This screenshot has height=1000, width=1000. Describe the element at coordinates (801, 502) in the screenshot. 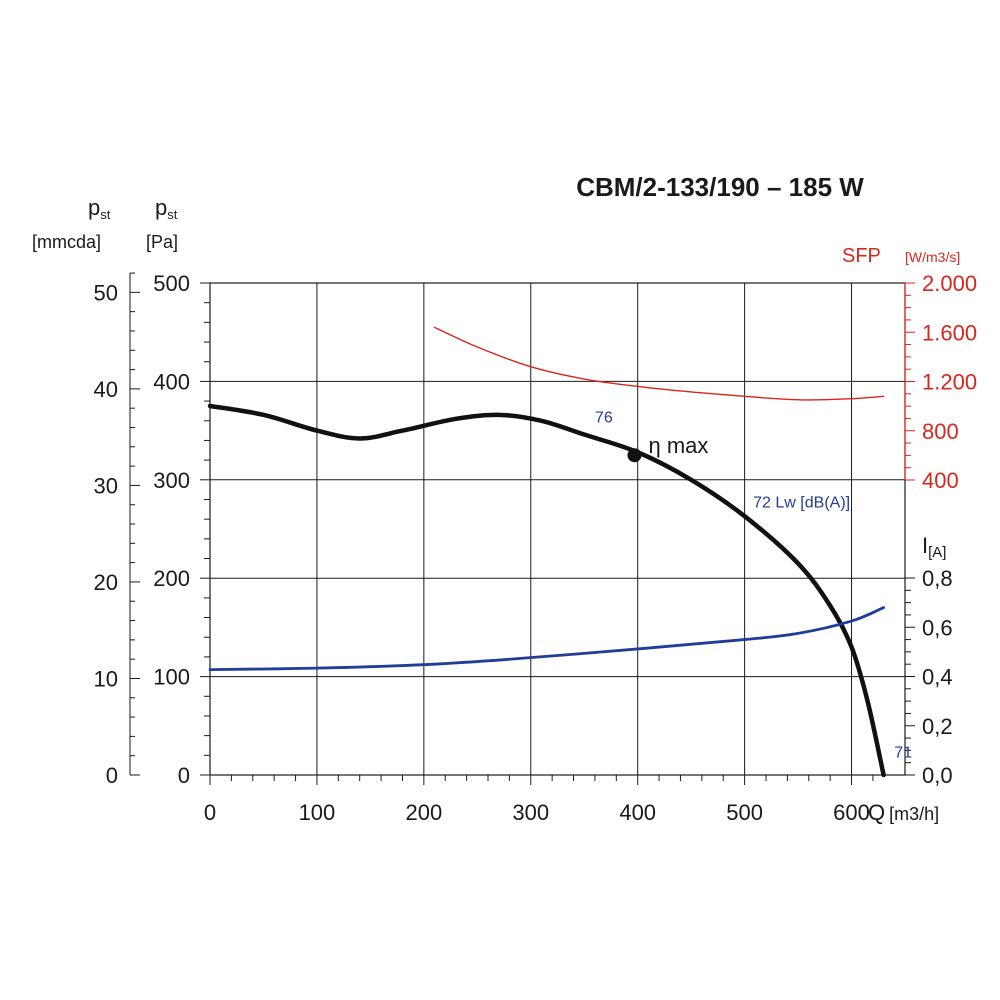

I see `sound-power-label: 72 Lw [dB(A)]` at that location.